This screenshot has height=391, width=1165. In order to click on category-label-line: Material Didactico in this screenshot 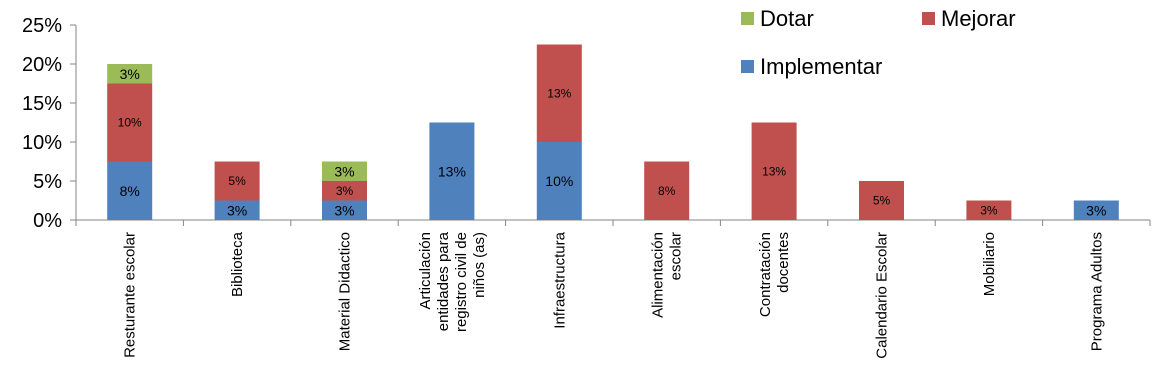, I will do `click(345, 291)`.